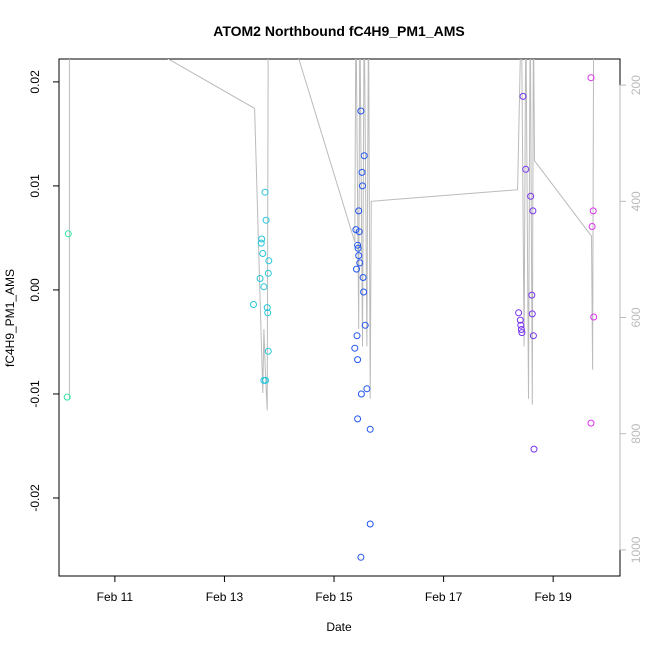  I want to click on y-axis-label: fC4H9_PM1_AMS, so click(10, 318).